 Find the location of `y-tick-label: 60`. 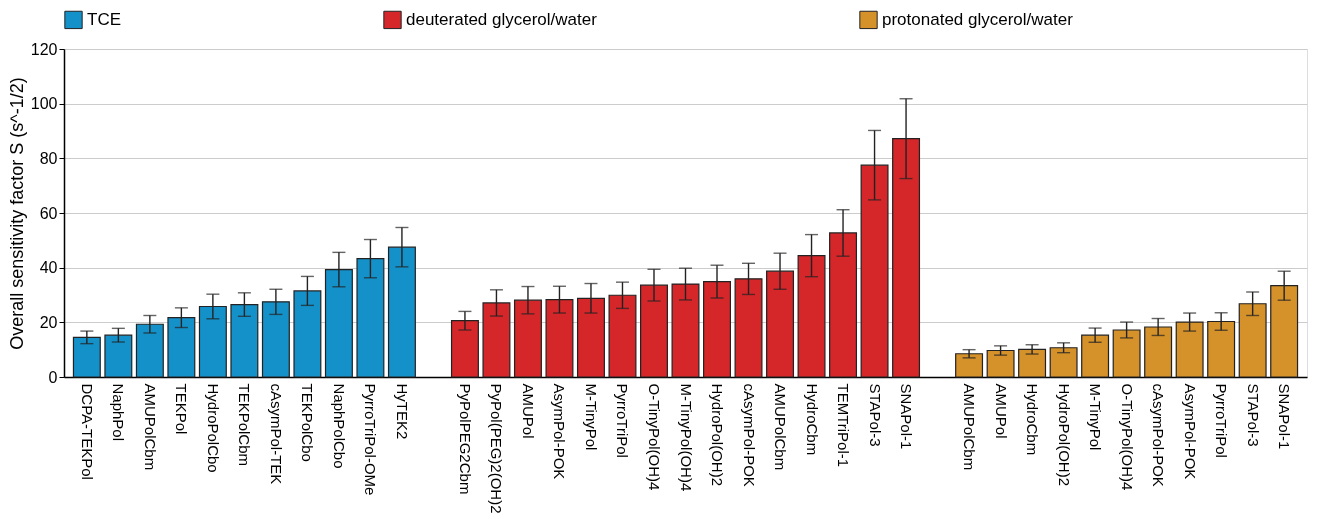

y-tick-label: 60 is located at coordinates (48, 213).